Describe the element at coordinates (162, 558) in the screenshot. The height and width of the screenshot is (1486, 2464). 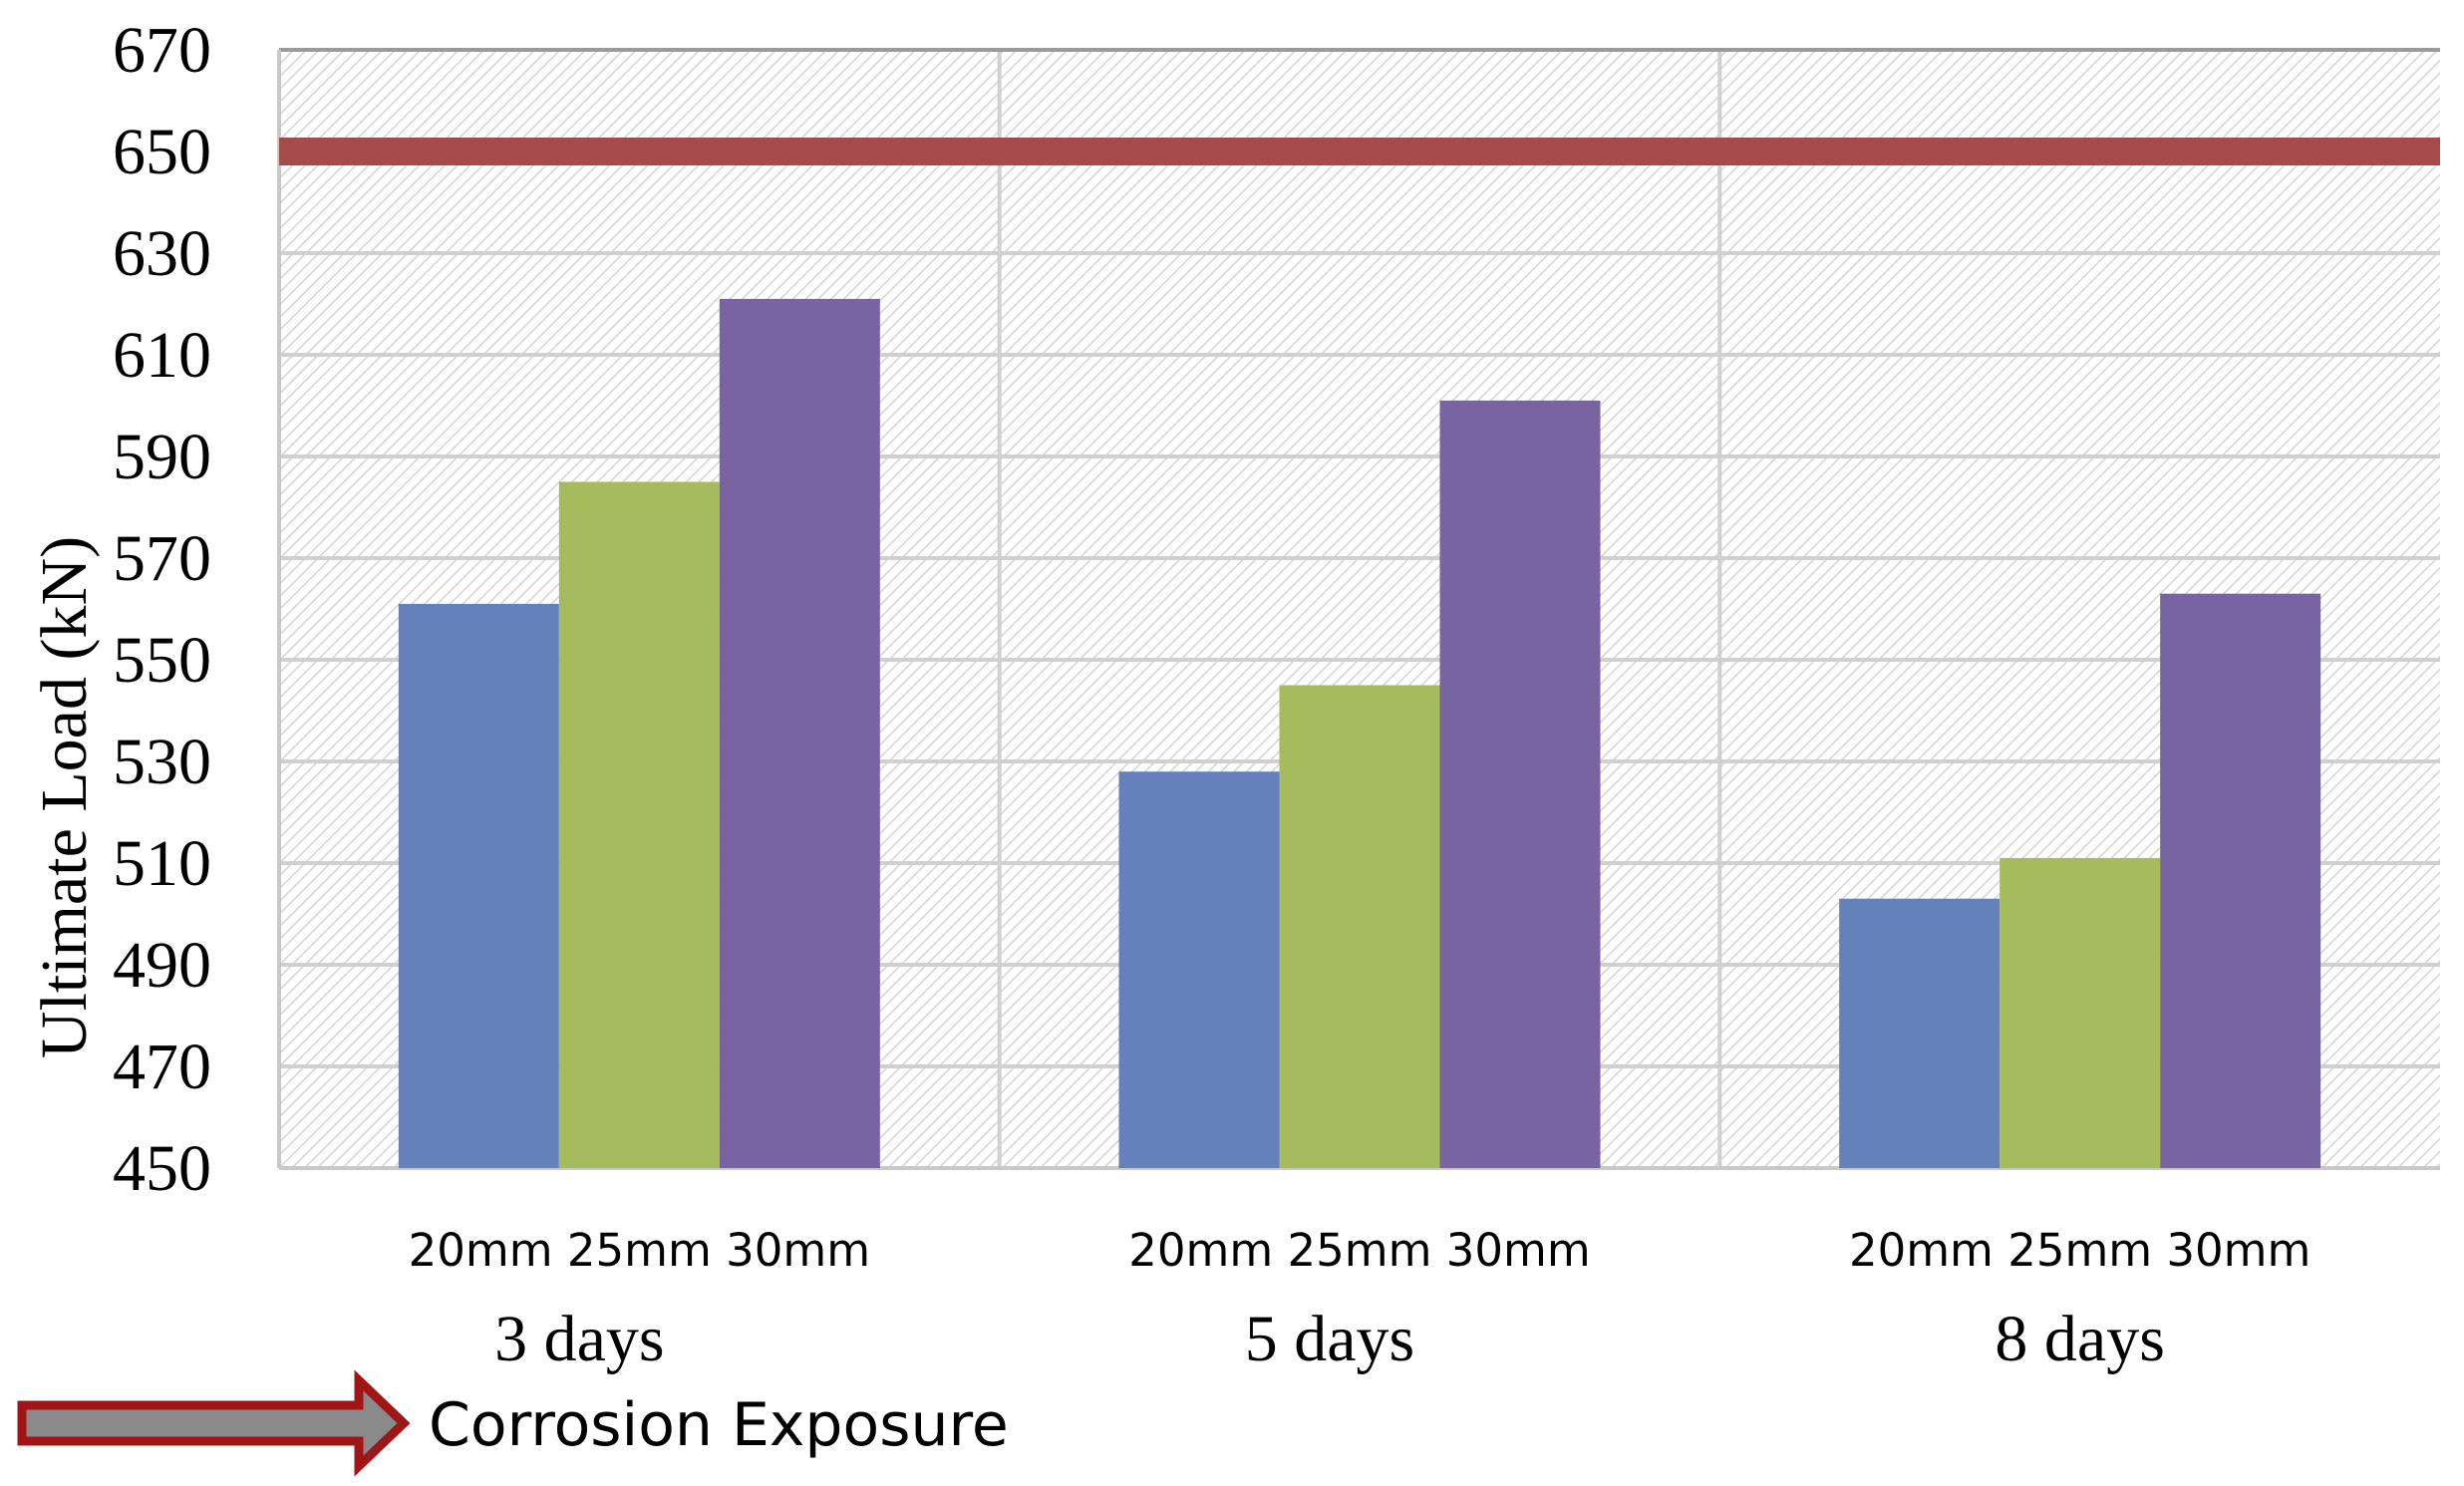
I see `y-tick-label: 570` at that location.